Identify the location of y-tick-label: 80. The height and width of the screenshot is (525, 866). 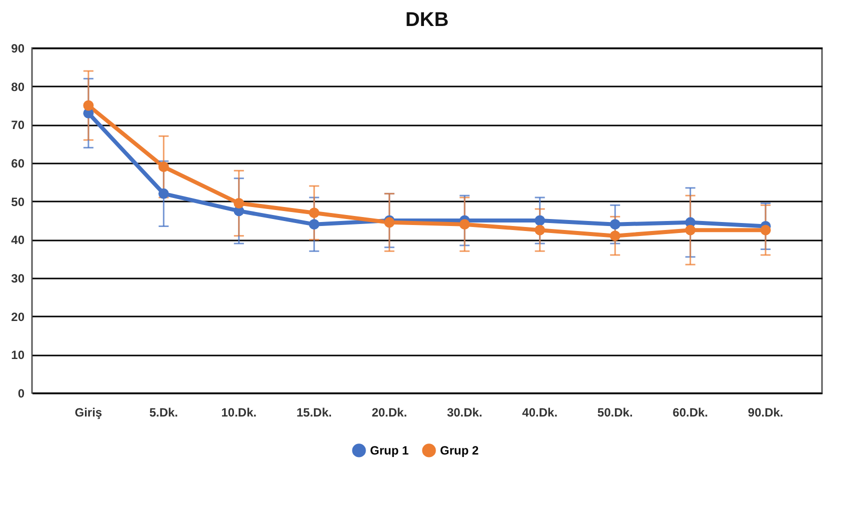
(18, 87).